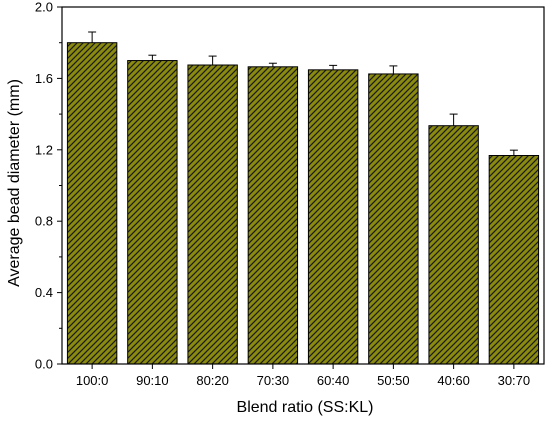 The image size is (550, 426). I want to click on y-tick-label: 0.8, so click(44, 221).